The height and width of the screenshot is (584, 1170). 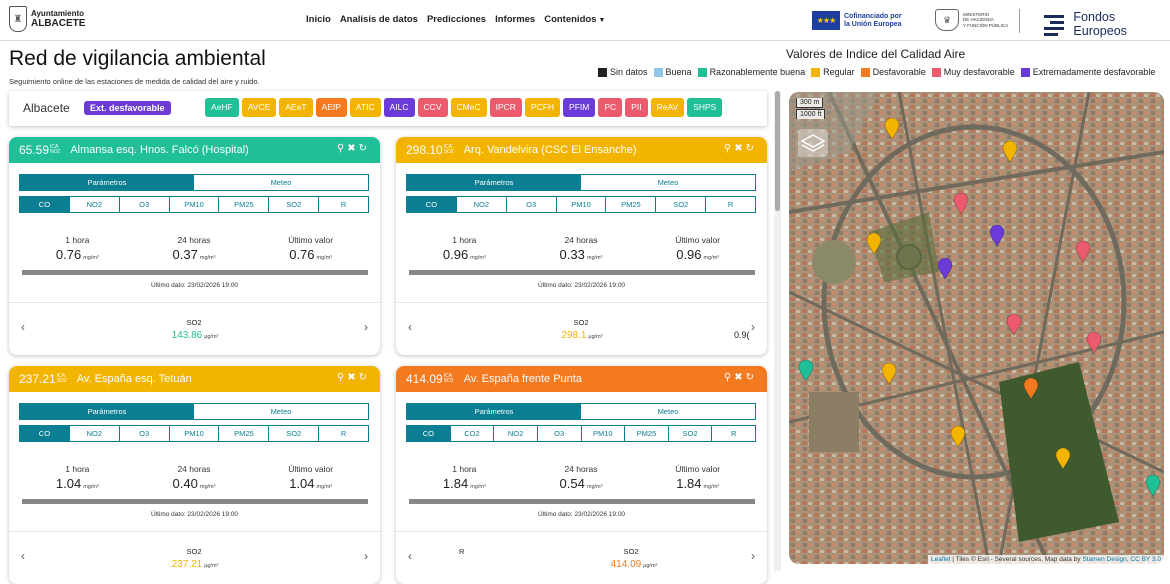 What do you see at coordinates (777, 331) in the screenshot?
I see `cards-scrollbar` at bounding box center [777, 331].